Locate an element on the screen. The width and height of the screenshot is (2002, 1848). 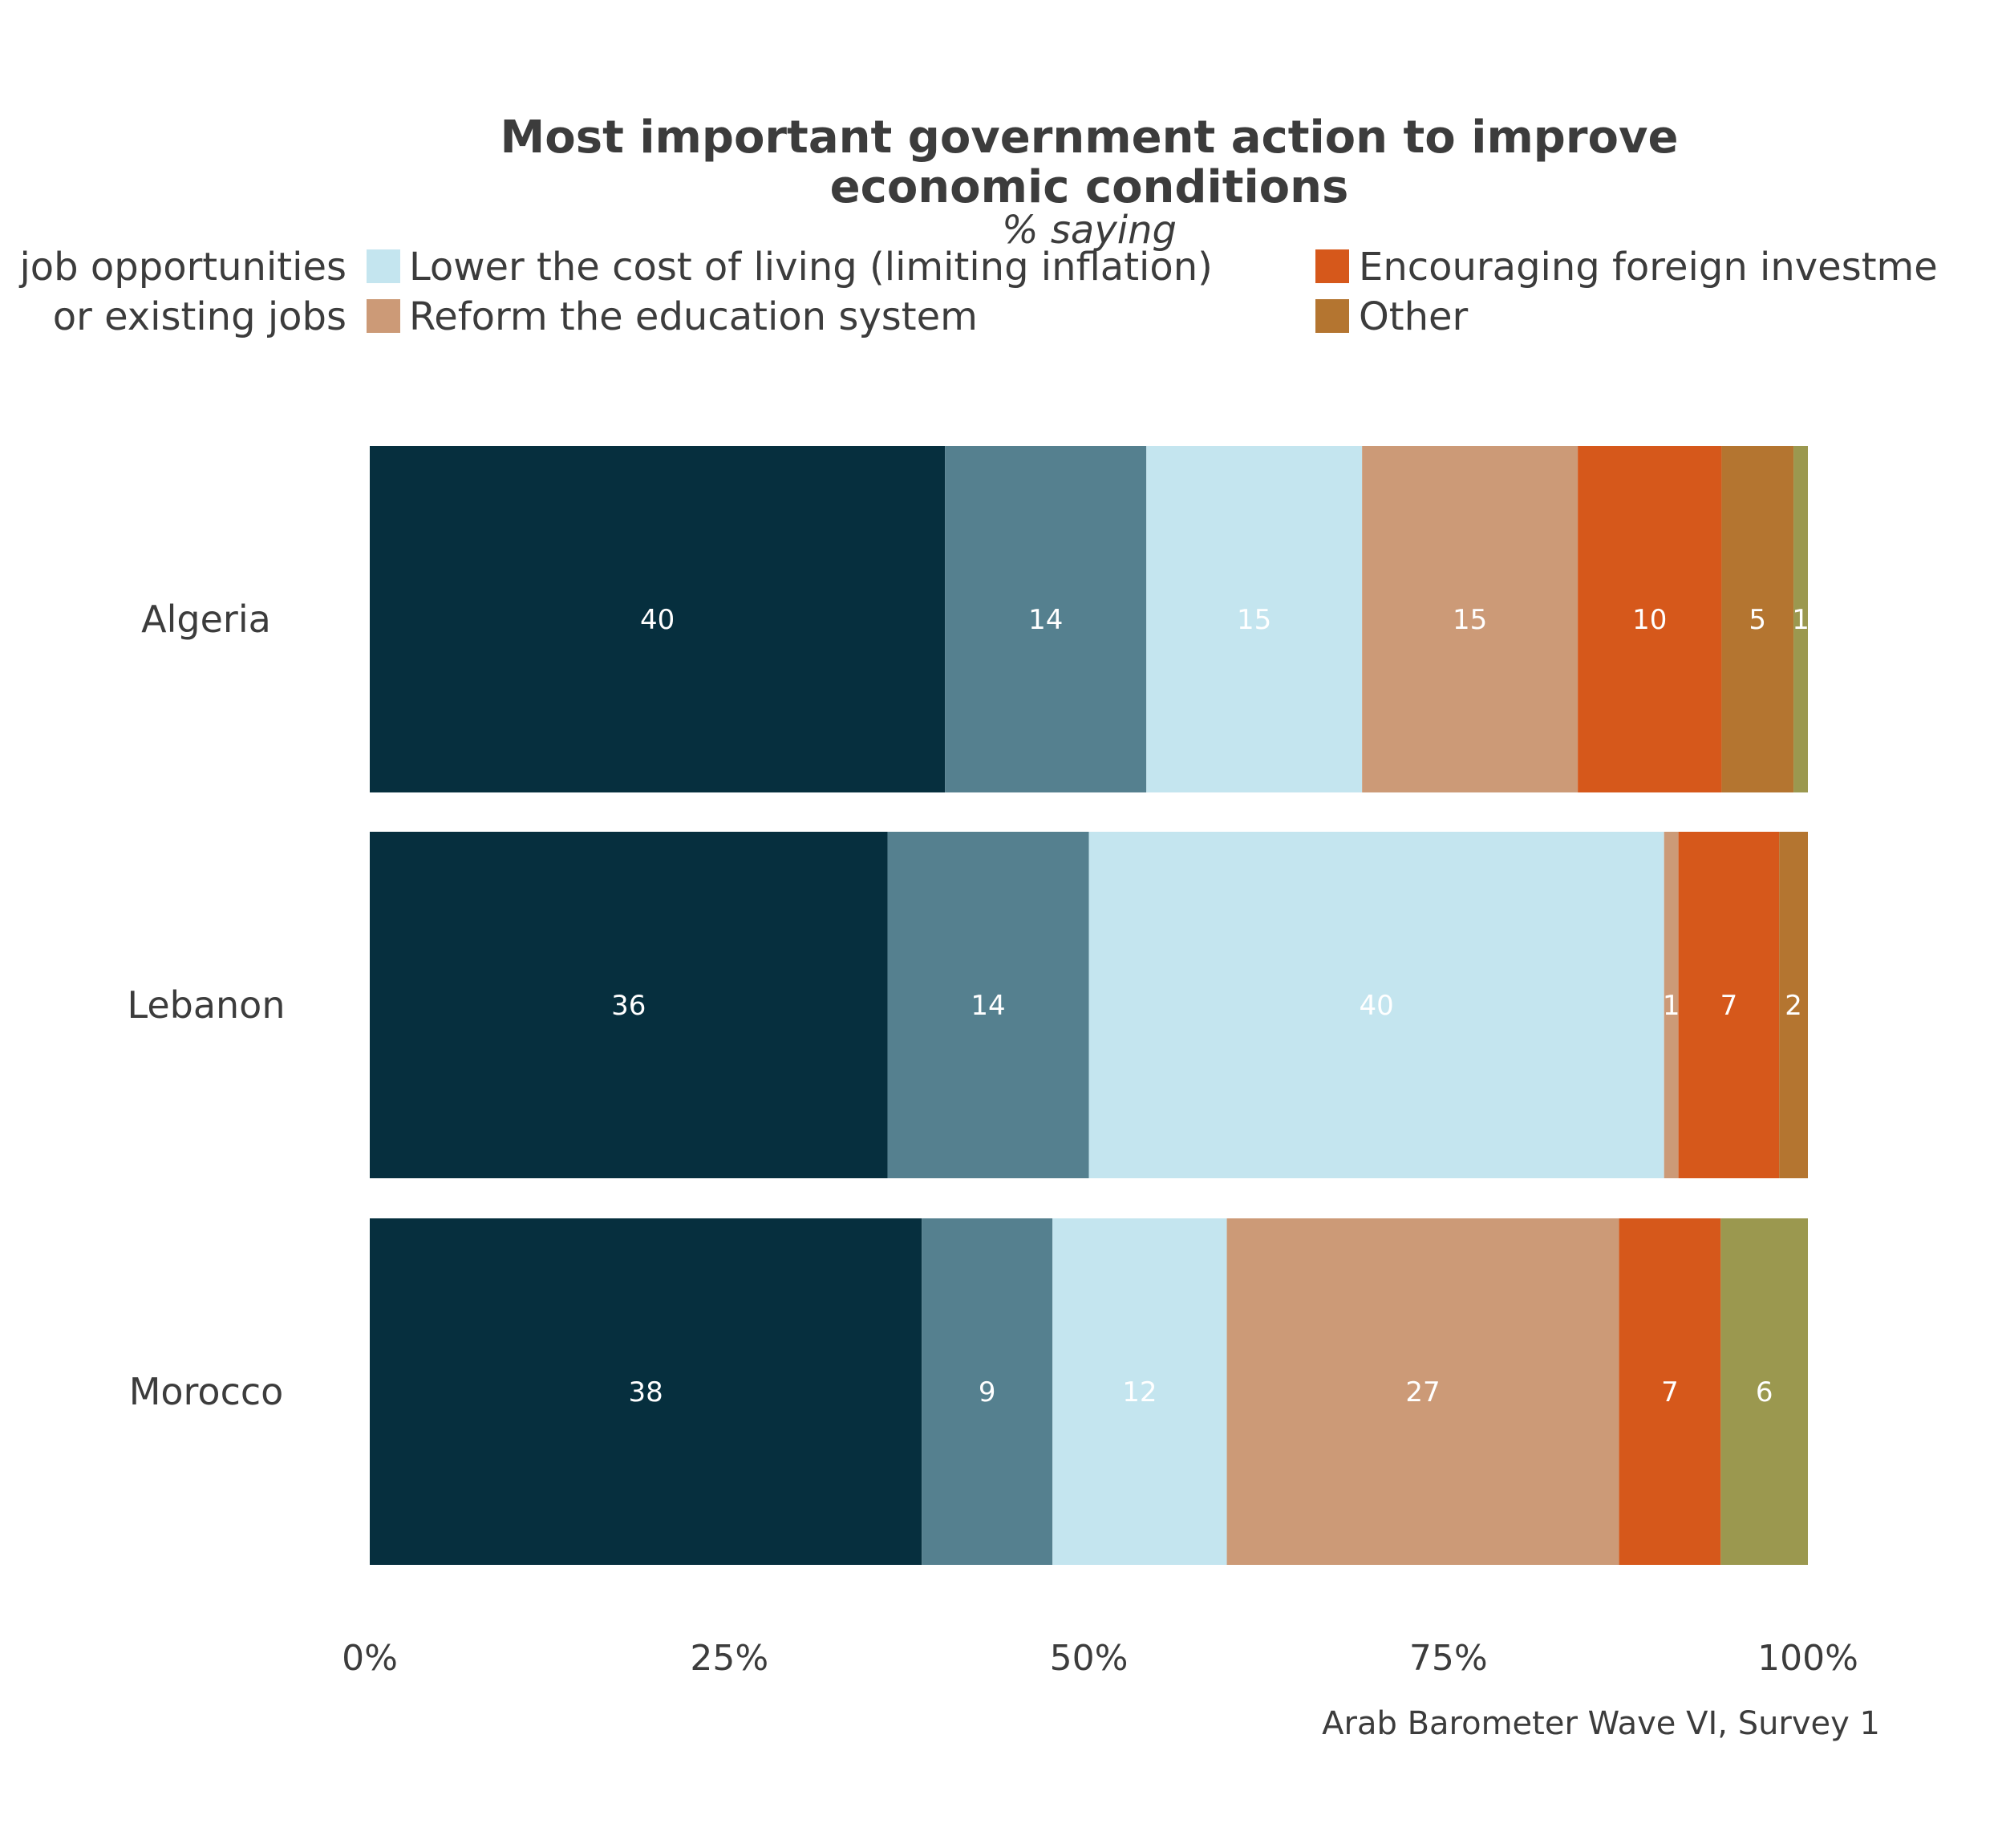
chart-subtitle: % saying is located at coordinates (1089, 230).